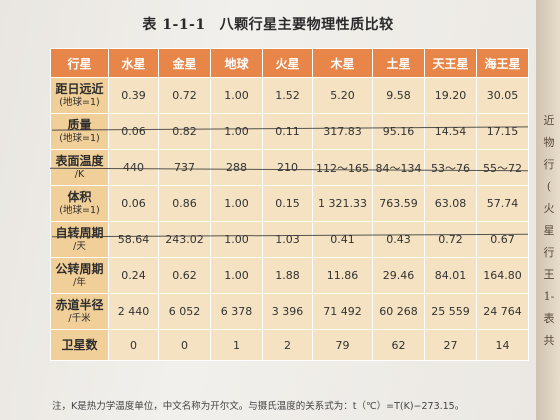  What do you see at coordinates (174, 25) in the screenshot?
I see `table-number: 表 1-1-1` at bounding box center [174, 25].